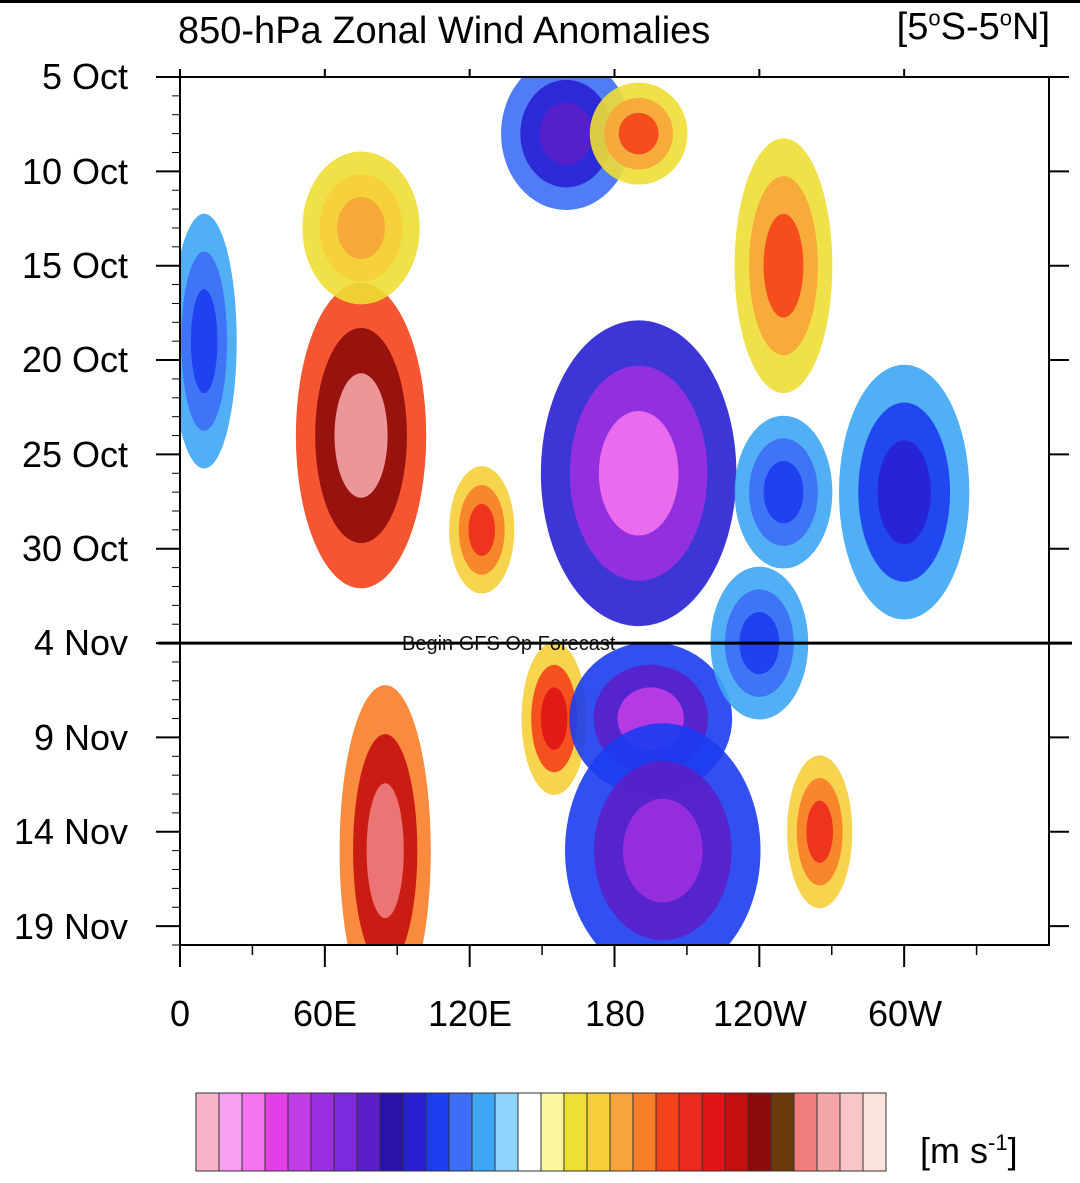 Image resolution: width=1080 pixels, height=1183 pixels. What do you see at coordinates (74, 454) in the screenshot?
I see `y-tick-label: 25 Oct` at bounding box center [74, 454].